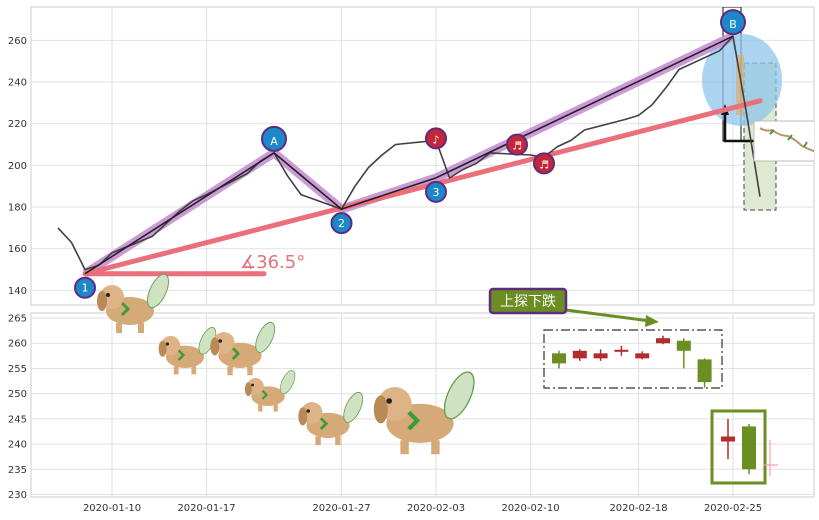 This screenshot has height=520, width=819. What do you see at coordinates (206, 508) in the screenshot?
I see `x-tick-label: 2020-01-17` at bounding box center [206, 508].